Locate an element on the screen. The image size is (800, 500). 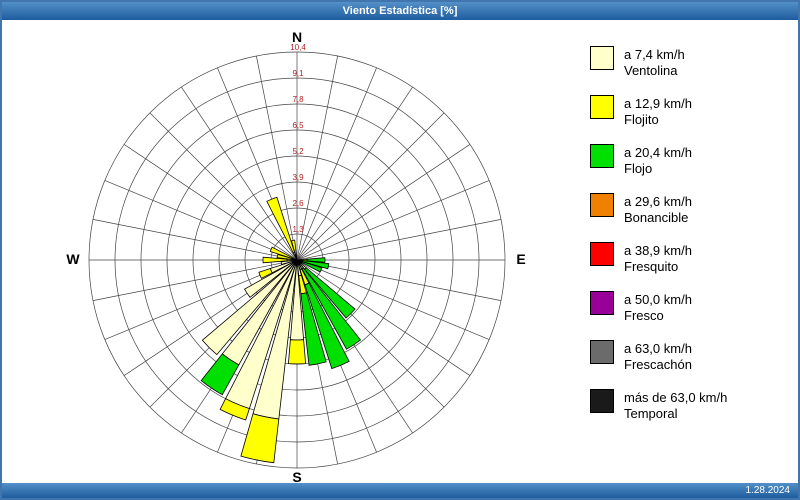
compass-label-south: S is located at coordinates (296, 477).